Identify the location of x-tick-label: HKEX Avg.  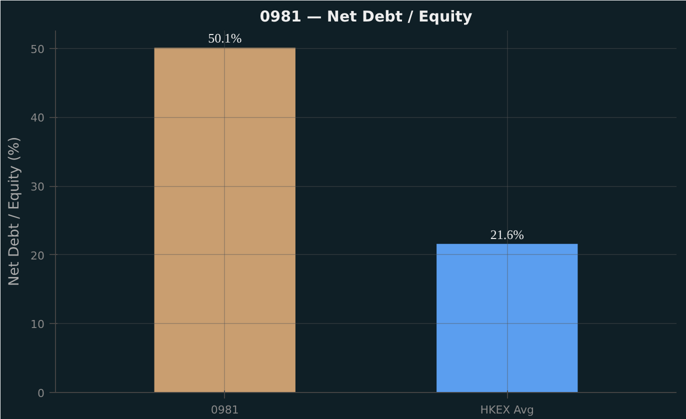
(507, 410).